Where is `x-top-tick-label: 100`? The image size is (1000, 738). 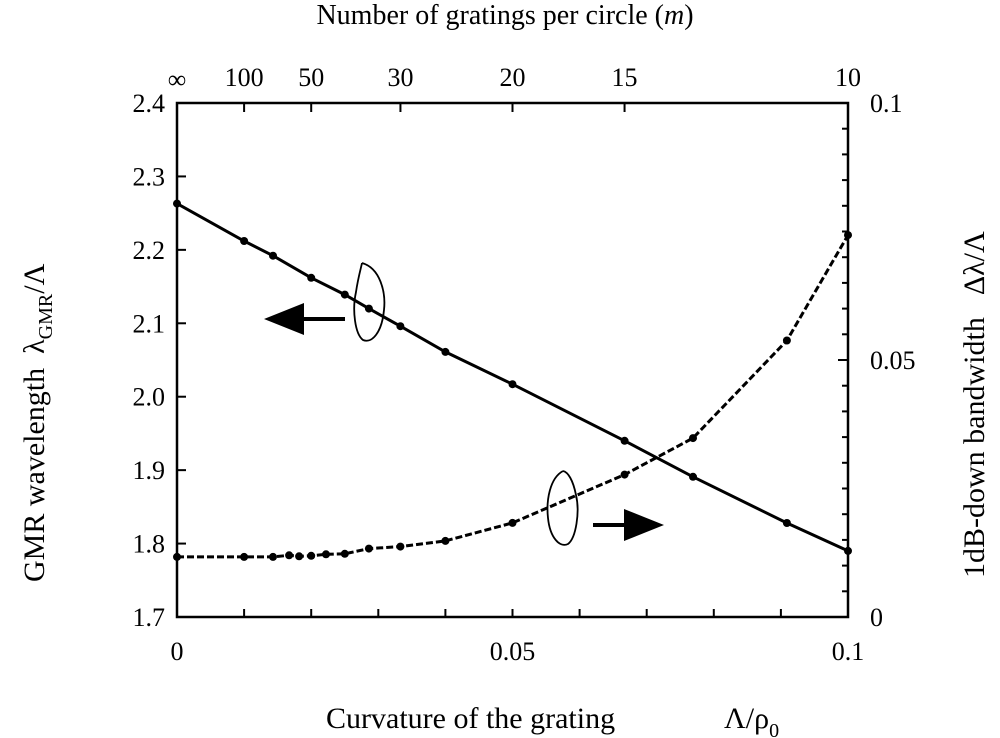 x-top-tick-label: 100 is located at coordinates (244, 77).